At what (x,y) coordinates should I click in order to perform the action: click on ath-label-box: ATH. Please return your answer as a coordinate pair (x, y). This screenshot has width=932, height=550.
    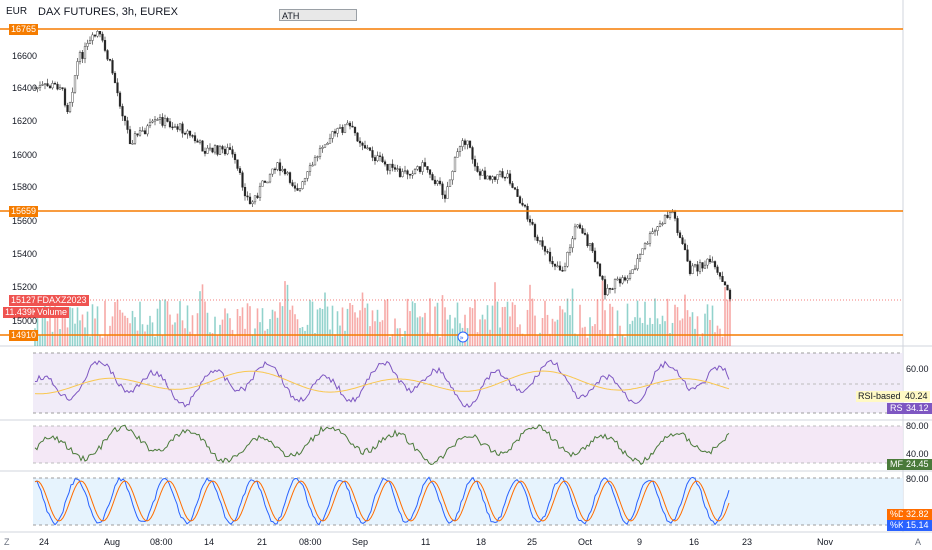
    Looking at the image, I should click on (318, 15).